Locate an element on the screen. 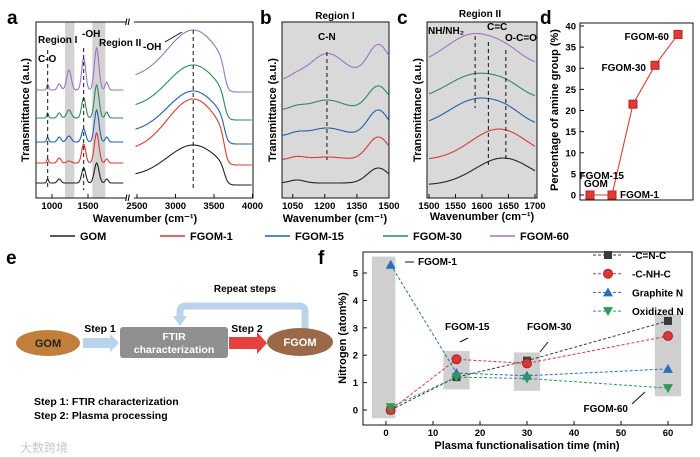  x-axis-label: Wavenumber (cm⁻¹) is located at coordinates (335, 219).